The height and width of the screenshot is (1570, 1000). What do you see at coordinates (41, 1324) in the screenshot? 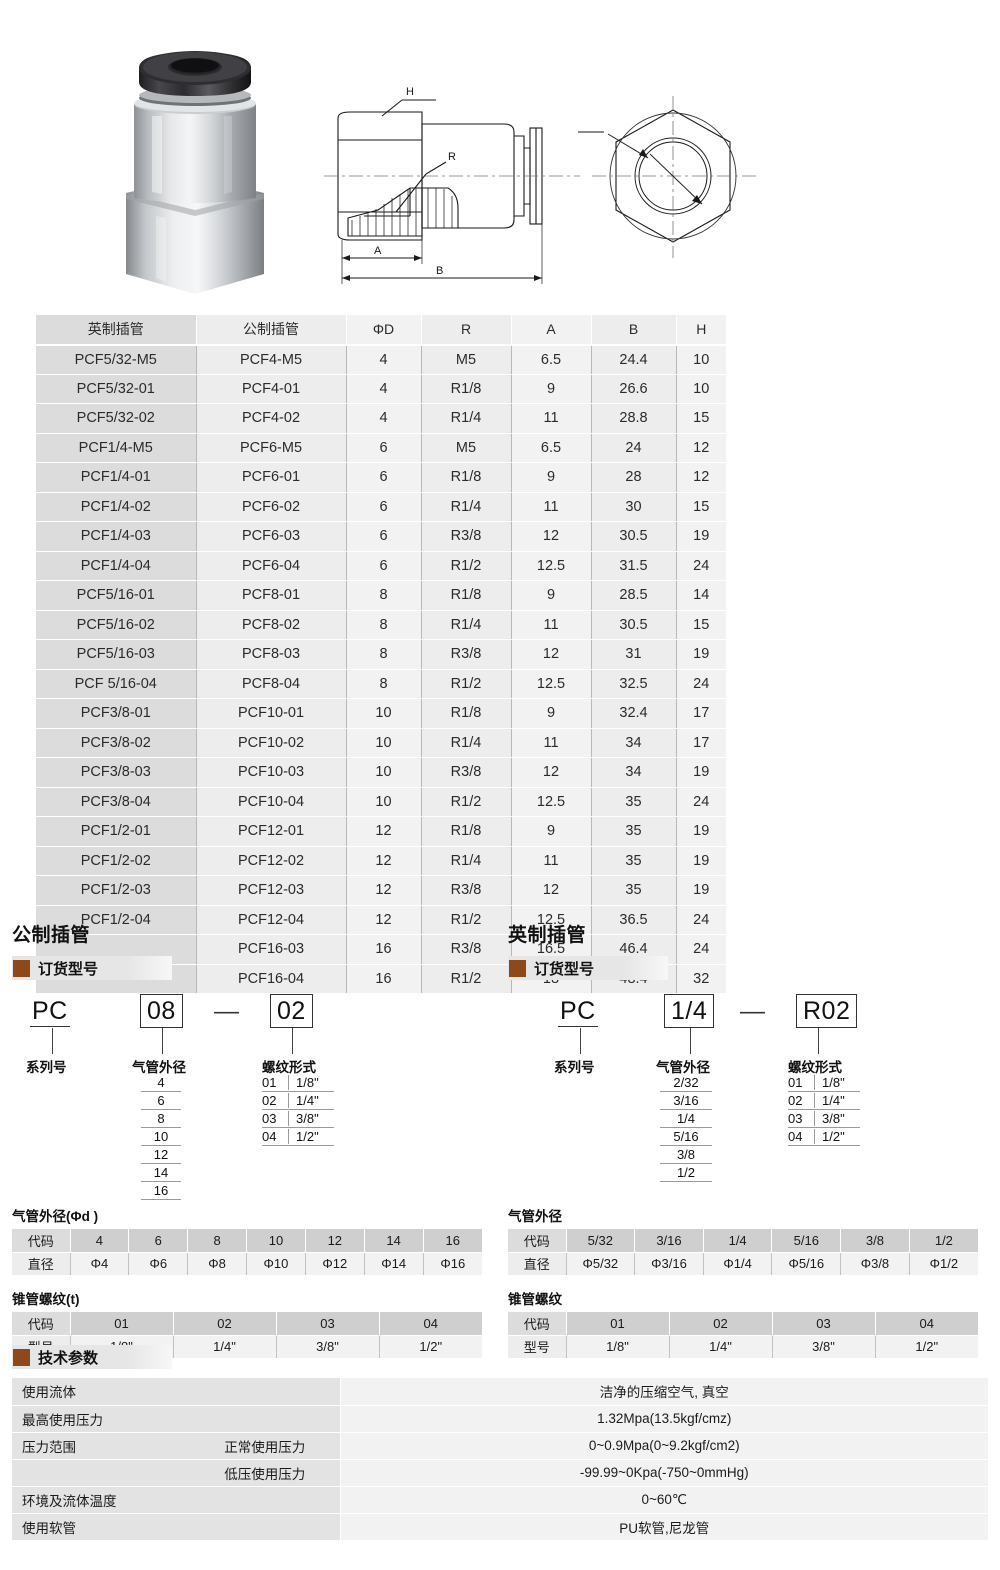
I see `row-label-code: 代码` at bounding box center [41, 1324].